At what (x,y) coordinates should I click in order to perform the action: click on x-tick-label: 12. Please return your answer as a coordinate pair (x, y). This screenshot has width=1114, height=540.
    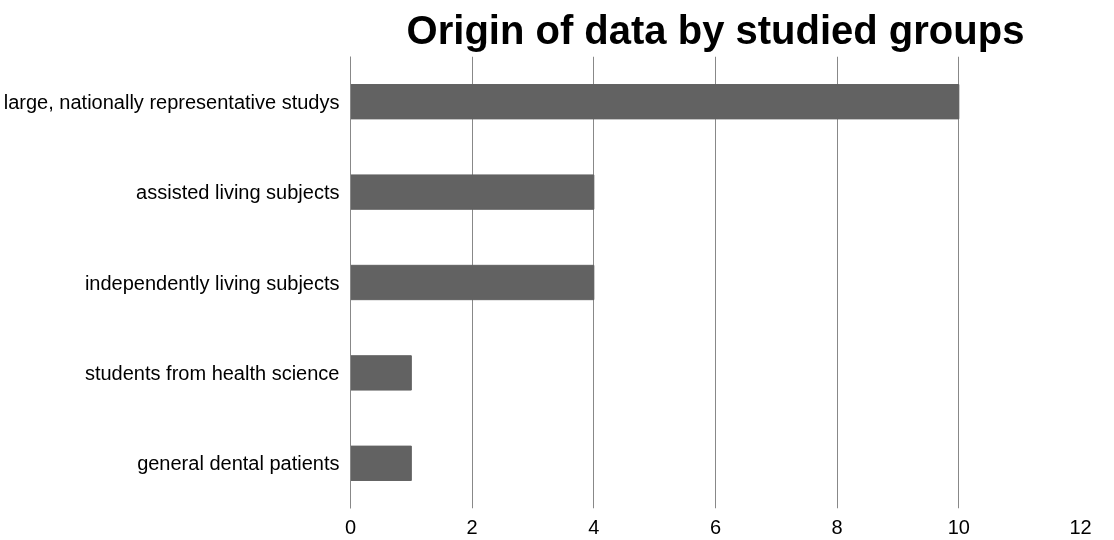
    Looking at the image, I should click on (1080, 526).